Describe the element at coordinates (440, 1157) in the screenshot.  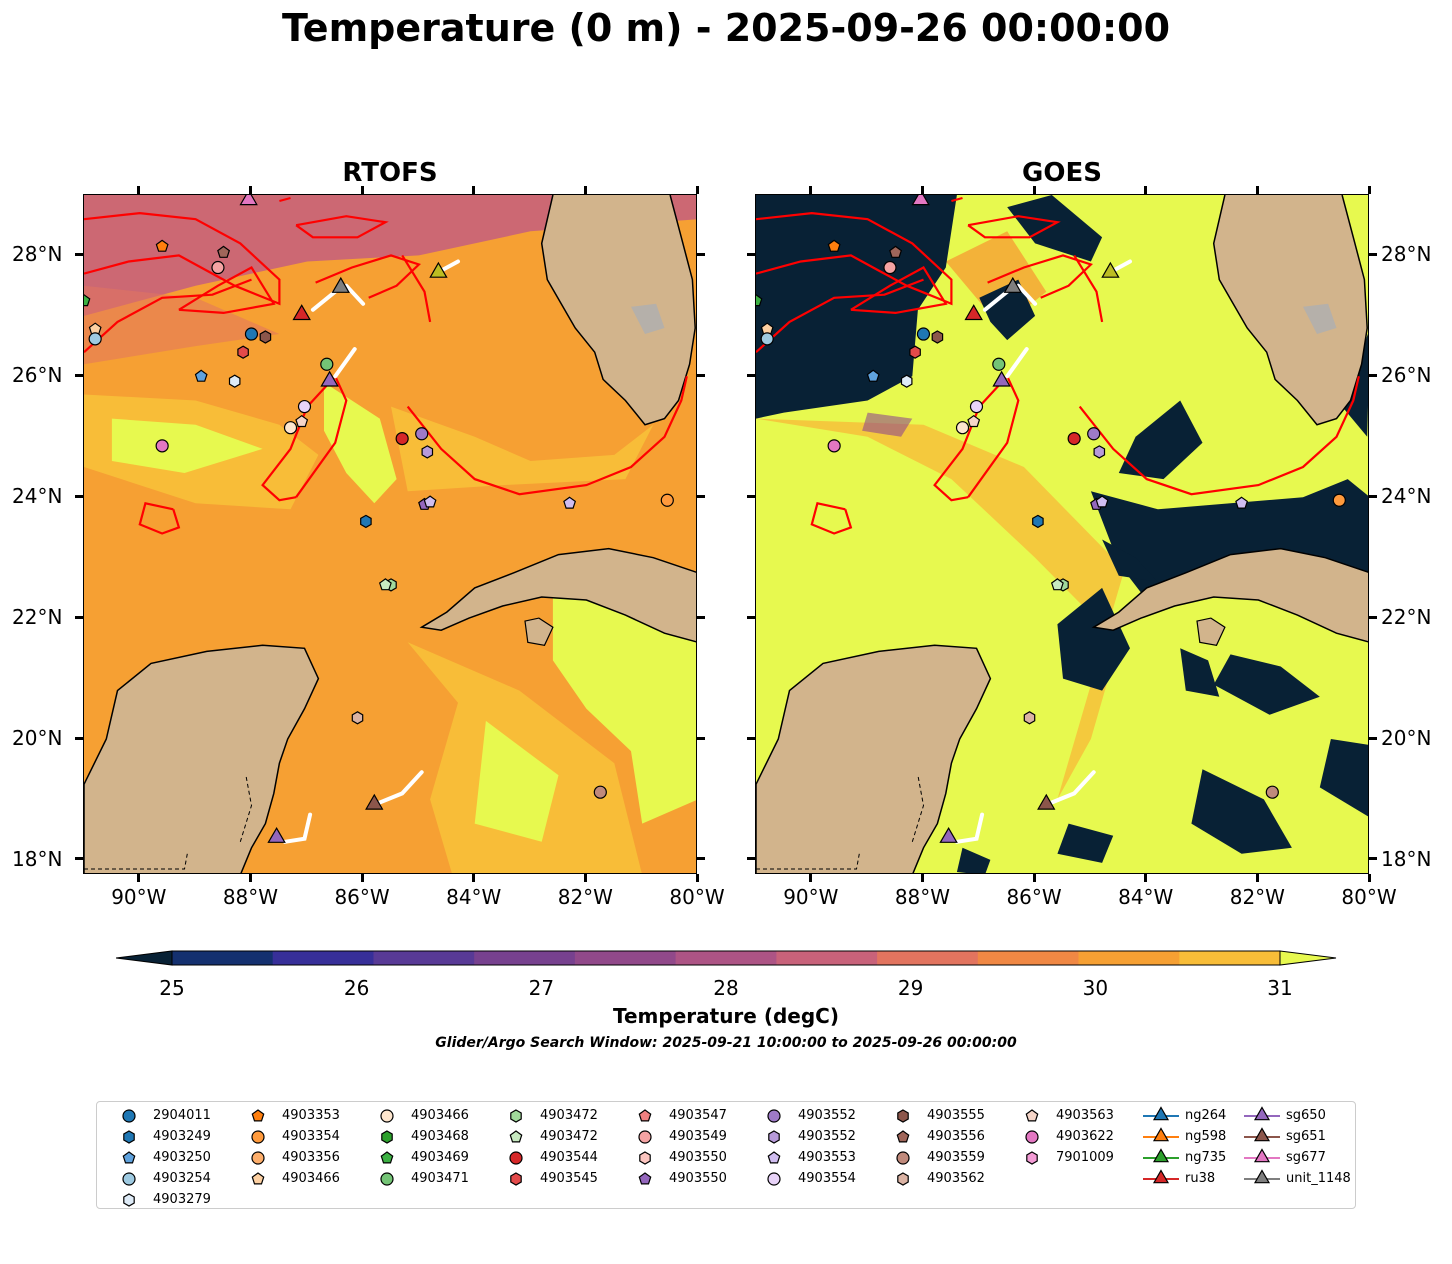
I see `legend-label: 4903469` at that location.